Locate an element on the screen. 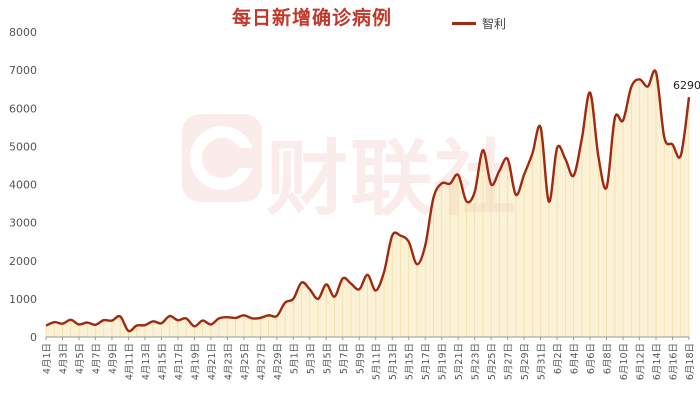 This screenshot has height=406, width=700. y-tick-label: 6000 is located at coordinates (23, 108).